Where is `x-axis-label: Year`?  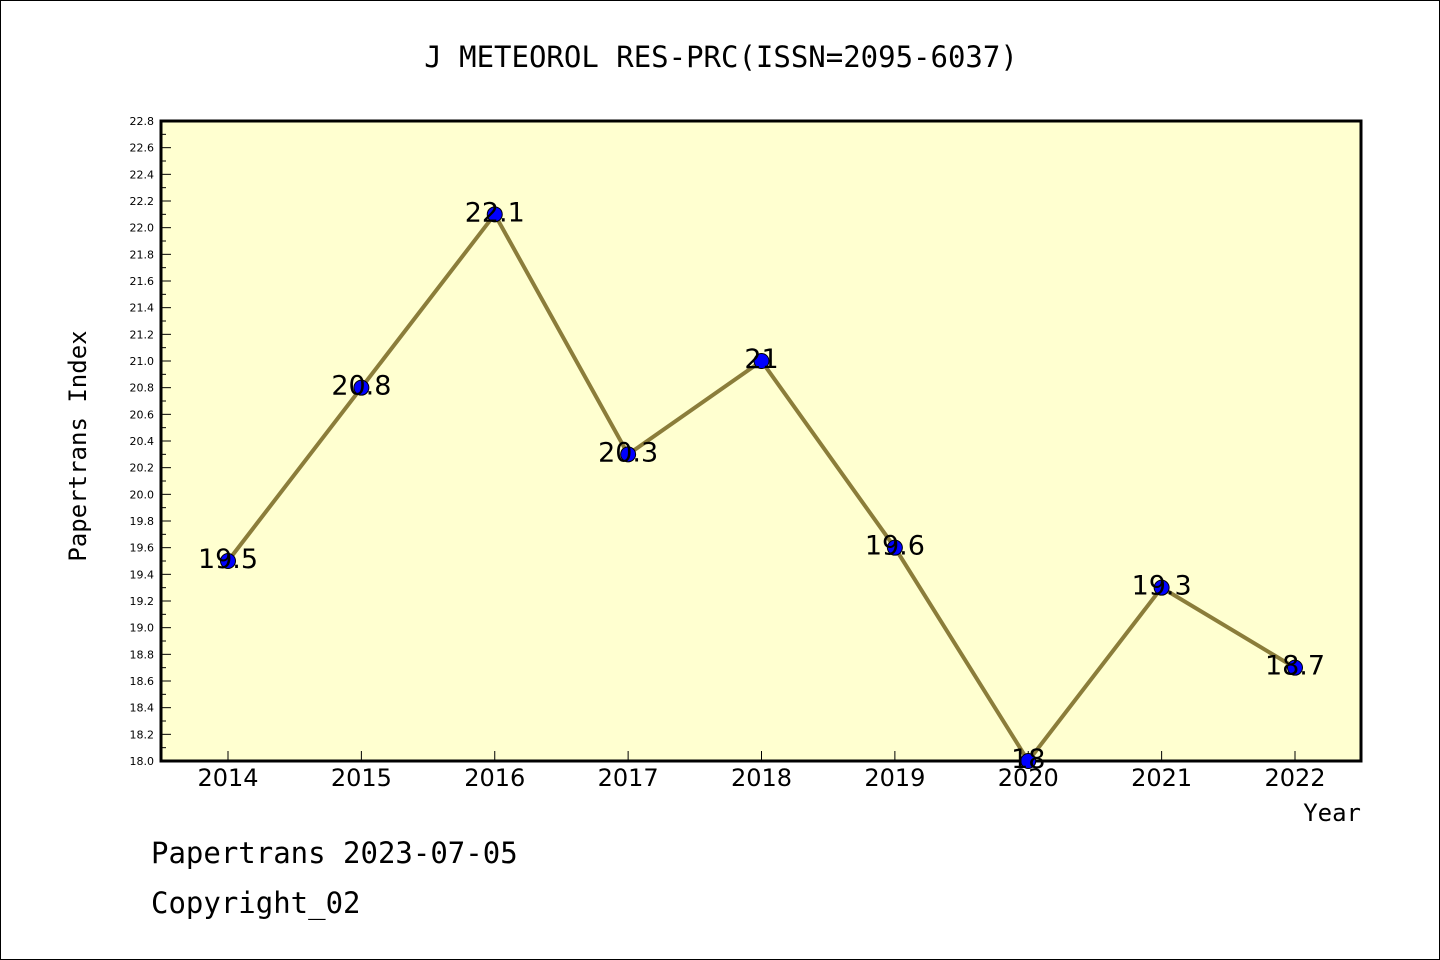 x-axis-label: Year is located at coordinates (1332, 813).